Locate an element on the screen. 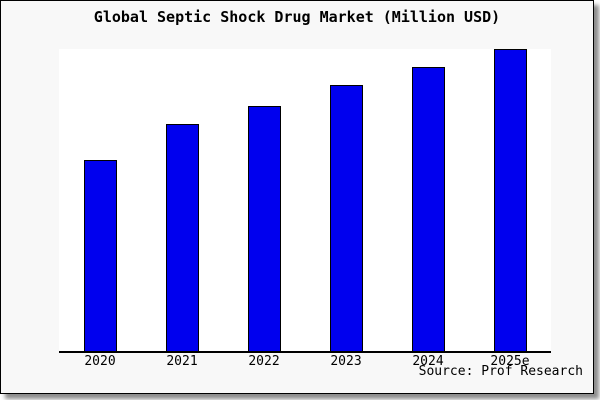 Image resolution: width=600 pixels, height=400 pixels. source-text: Source: Prof Research is located at coordinates (500, 371).